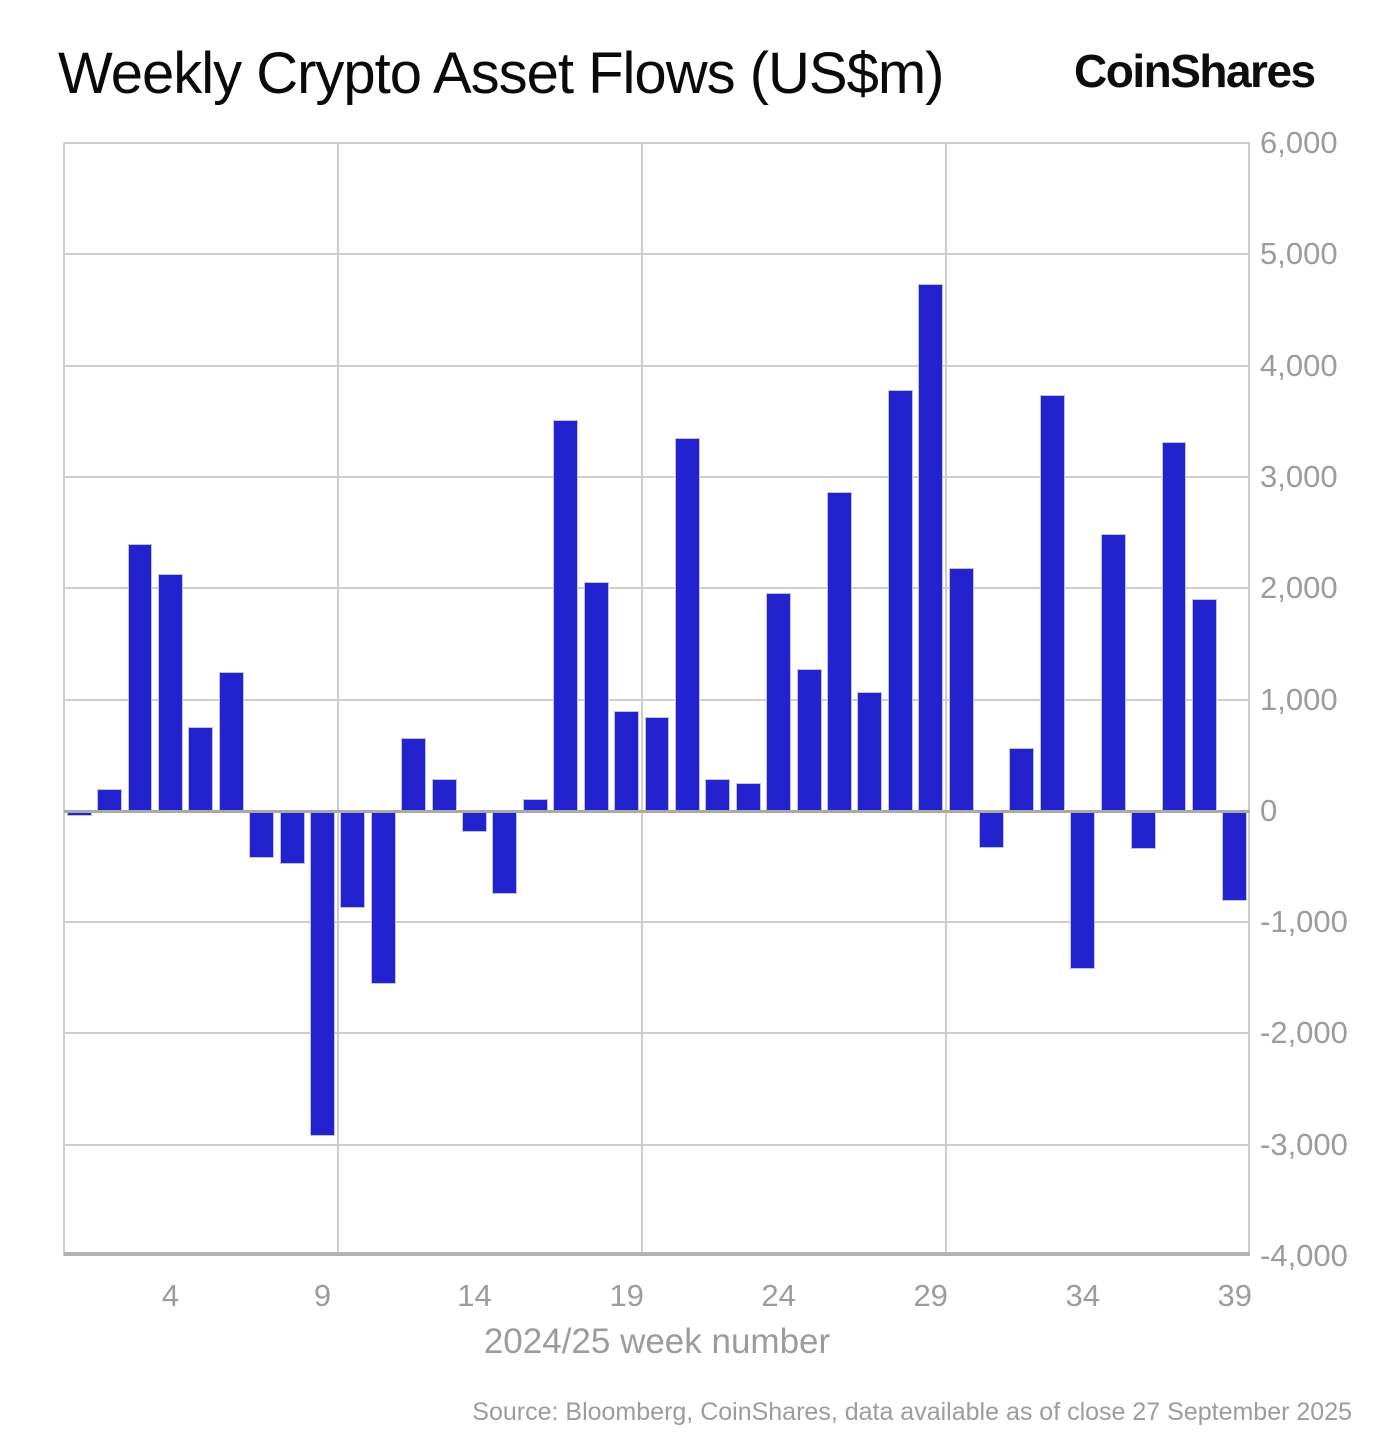 This screenshot has height=1452, width=1400. I want to click on y-tick-label: 0, so click(1269, 810).